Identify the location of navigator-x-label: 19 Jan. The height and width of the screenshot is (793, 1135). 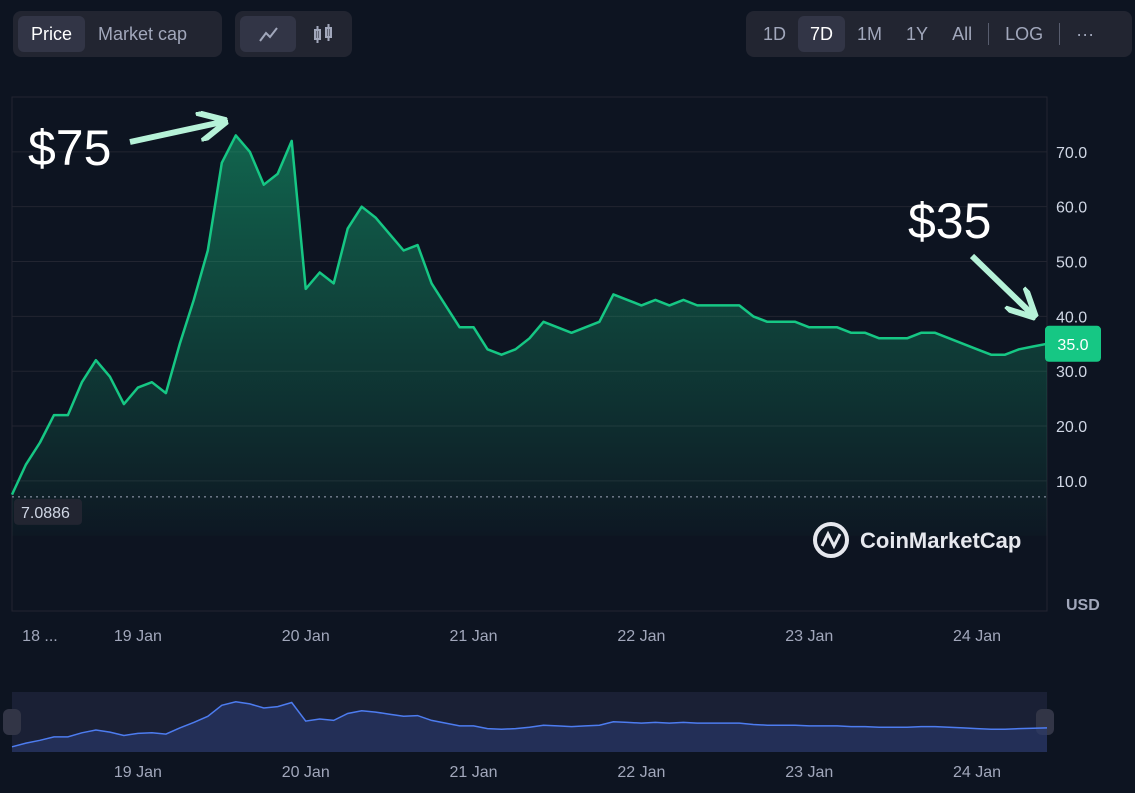
(138, 772).